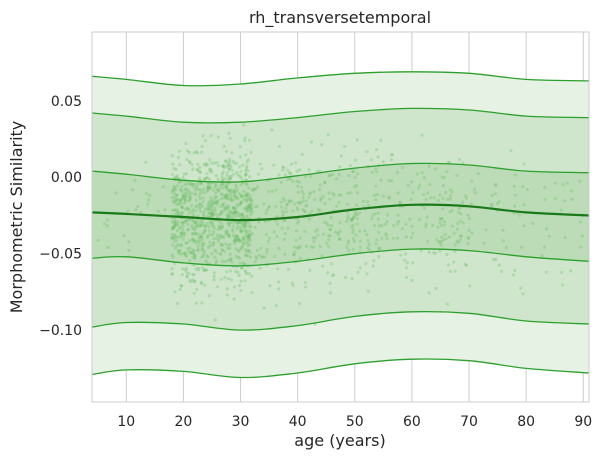 This screenshot has width=602, height=463. Describe the element at coordinates (354, 422) in the screenshot. I see `x-axis: 10 20 30 40 50 60 70 80 90` at that location.